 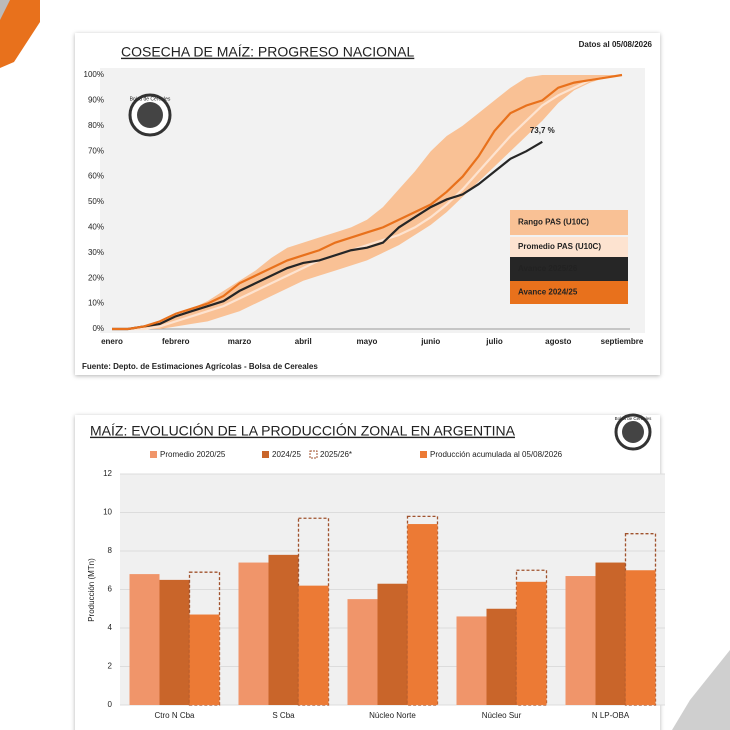 I want to click on y-tick-label: 10, so click(x=107, y=512).